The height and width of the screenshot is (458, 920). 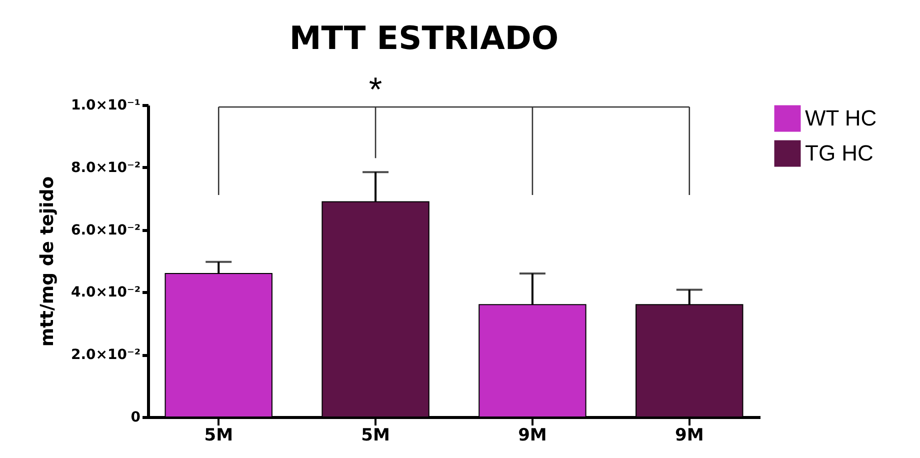 What do you see at coordinates (839, 153) in the screenshot?
I see `legend-label: TG HC` at bounding box center [839, 153].